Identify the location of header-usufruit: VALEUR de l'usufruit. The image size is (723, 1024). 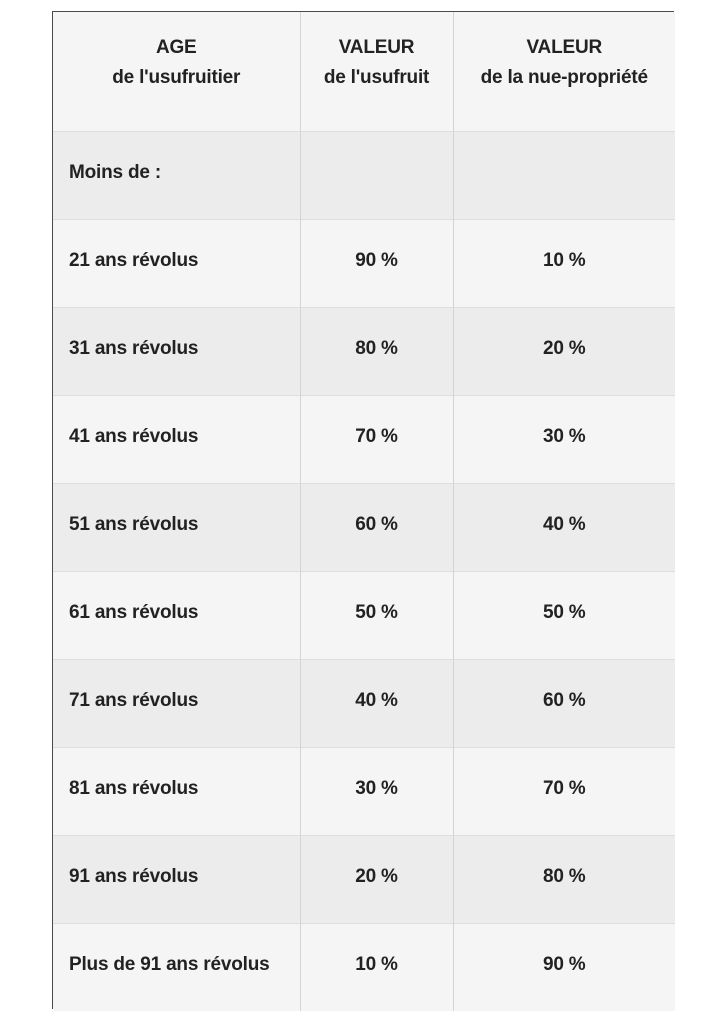
(376, 71).